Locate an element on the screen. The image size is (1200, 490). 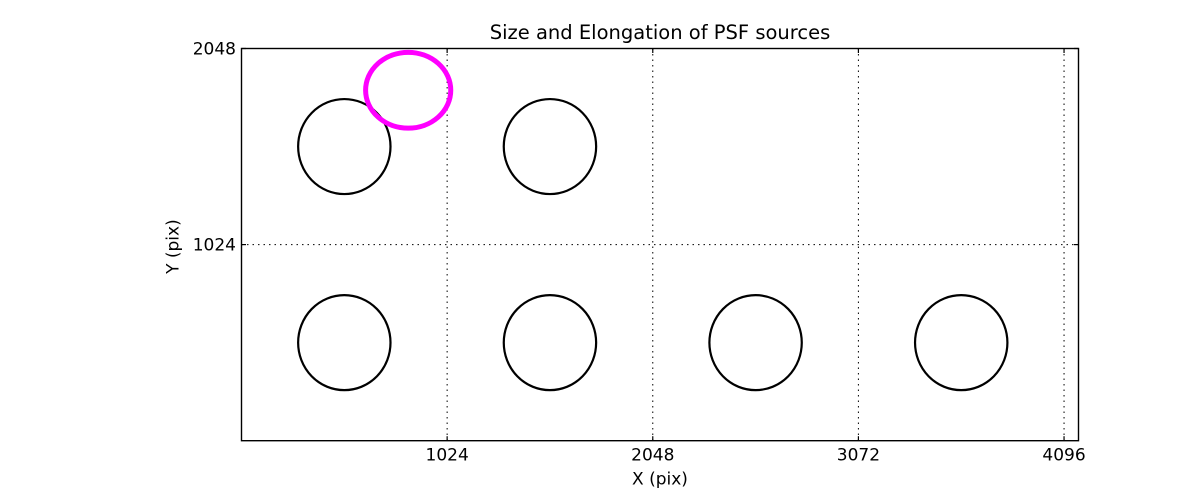
x-tick-label: 4096 is located at coordinates (1063, 456).